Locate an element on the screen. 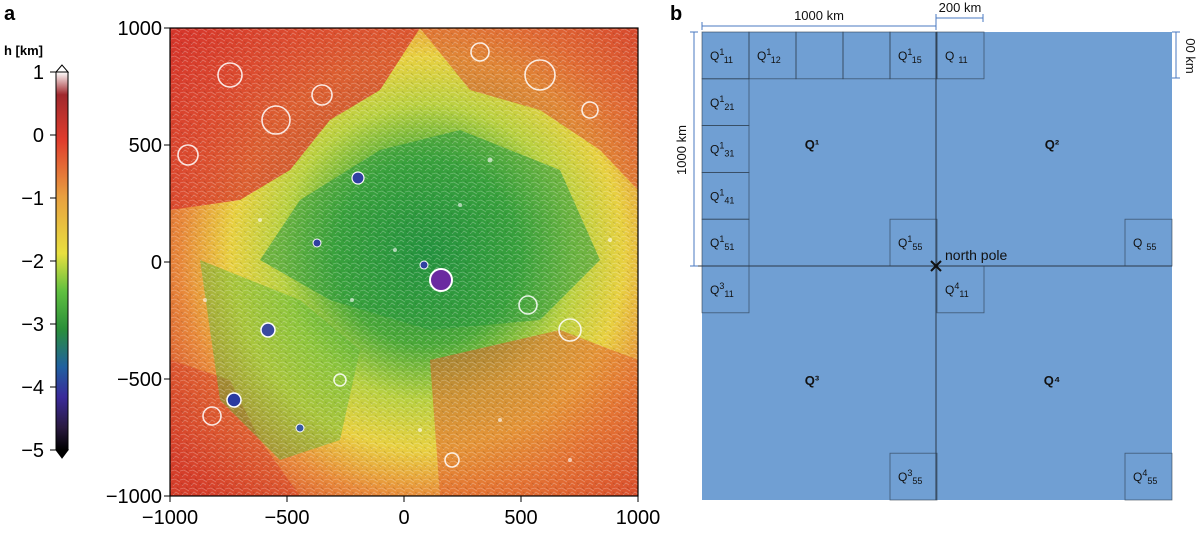 This screenshot has height=541, width=1200. panel-b-letter: b is located at coordinates (676, 14).